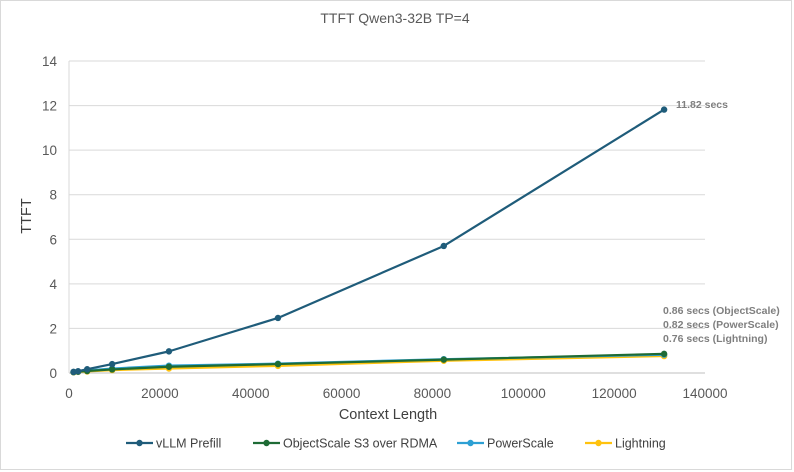 The height and width of the screenshot is (472, 794). What do you see at coordinates (702, 105) in the screenshot?
I see `annotation-vllm-final: 11.82 secs` at bounding box center [702, 105].